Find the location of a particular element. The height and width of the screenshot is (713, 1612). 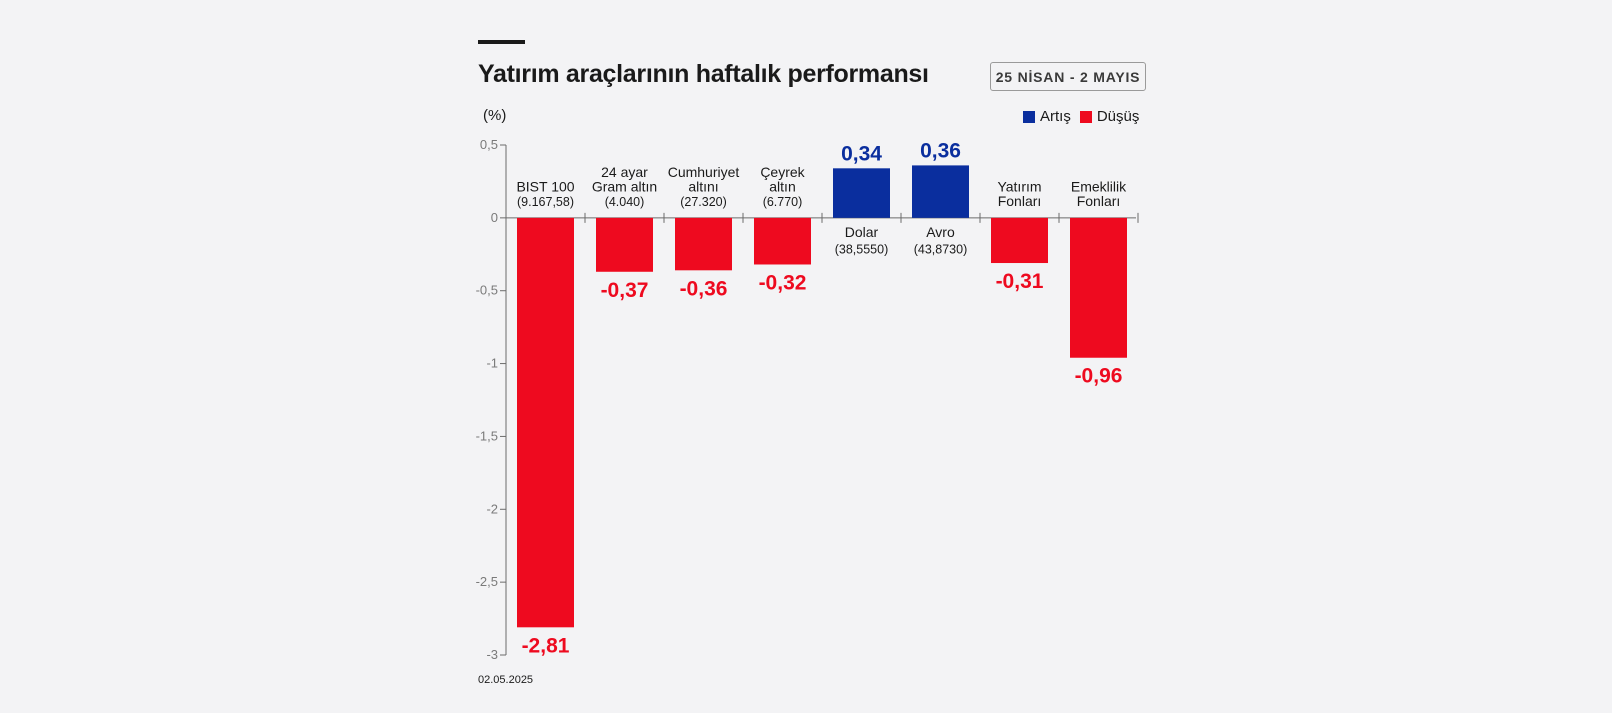

category-label: Çeyrek is located at coordinates (782, 172).